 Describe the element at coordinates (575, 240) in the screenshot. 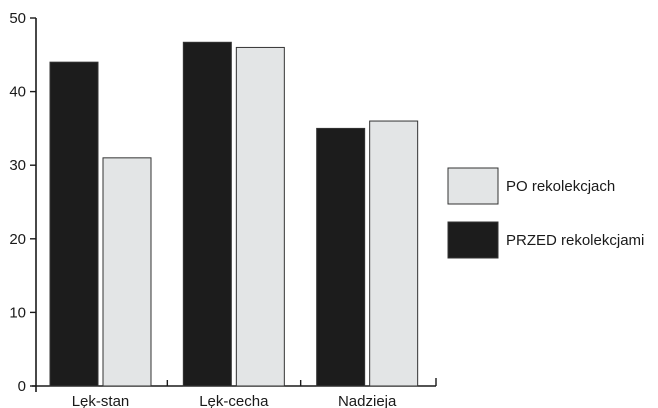

I see `legend-label: PRZED rekolekcjami` at that location.